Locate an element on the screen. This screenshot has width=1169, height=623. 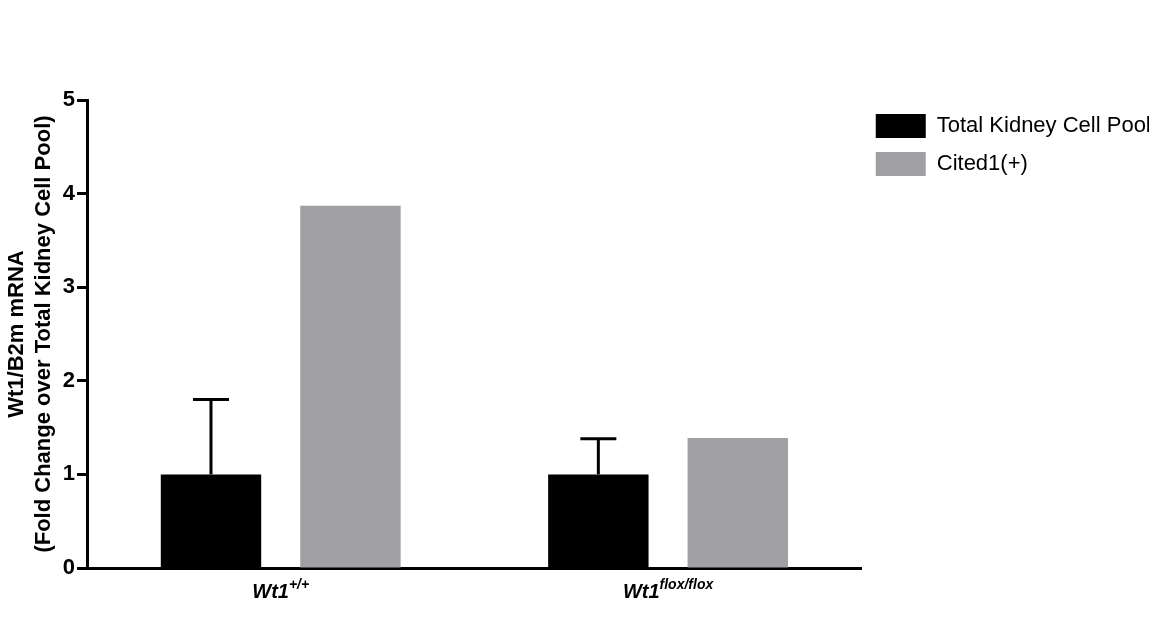
y-axis-title: Wt1/B2m mRNA (Fold Change over Total Kidney Cell Pool) is located at coordinates (29, 334).